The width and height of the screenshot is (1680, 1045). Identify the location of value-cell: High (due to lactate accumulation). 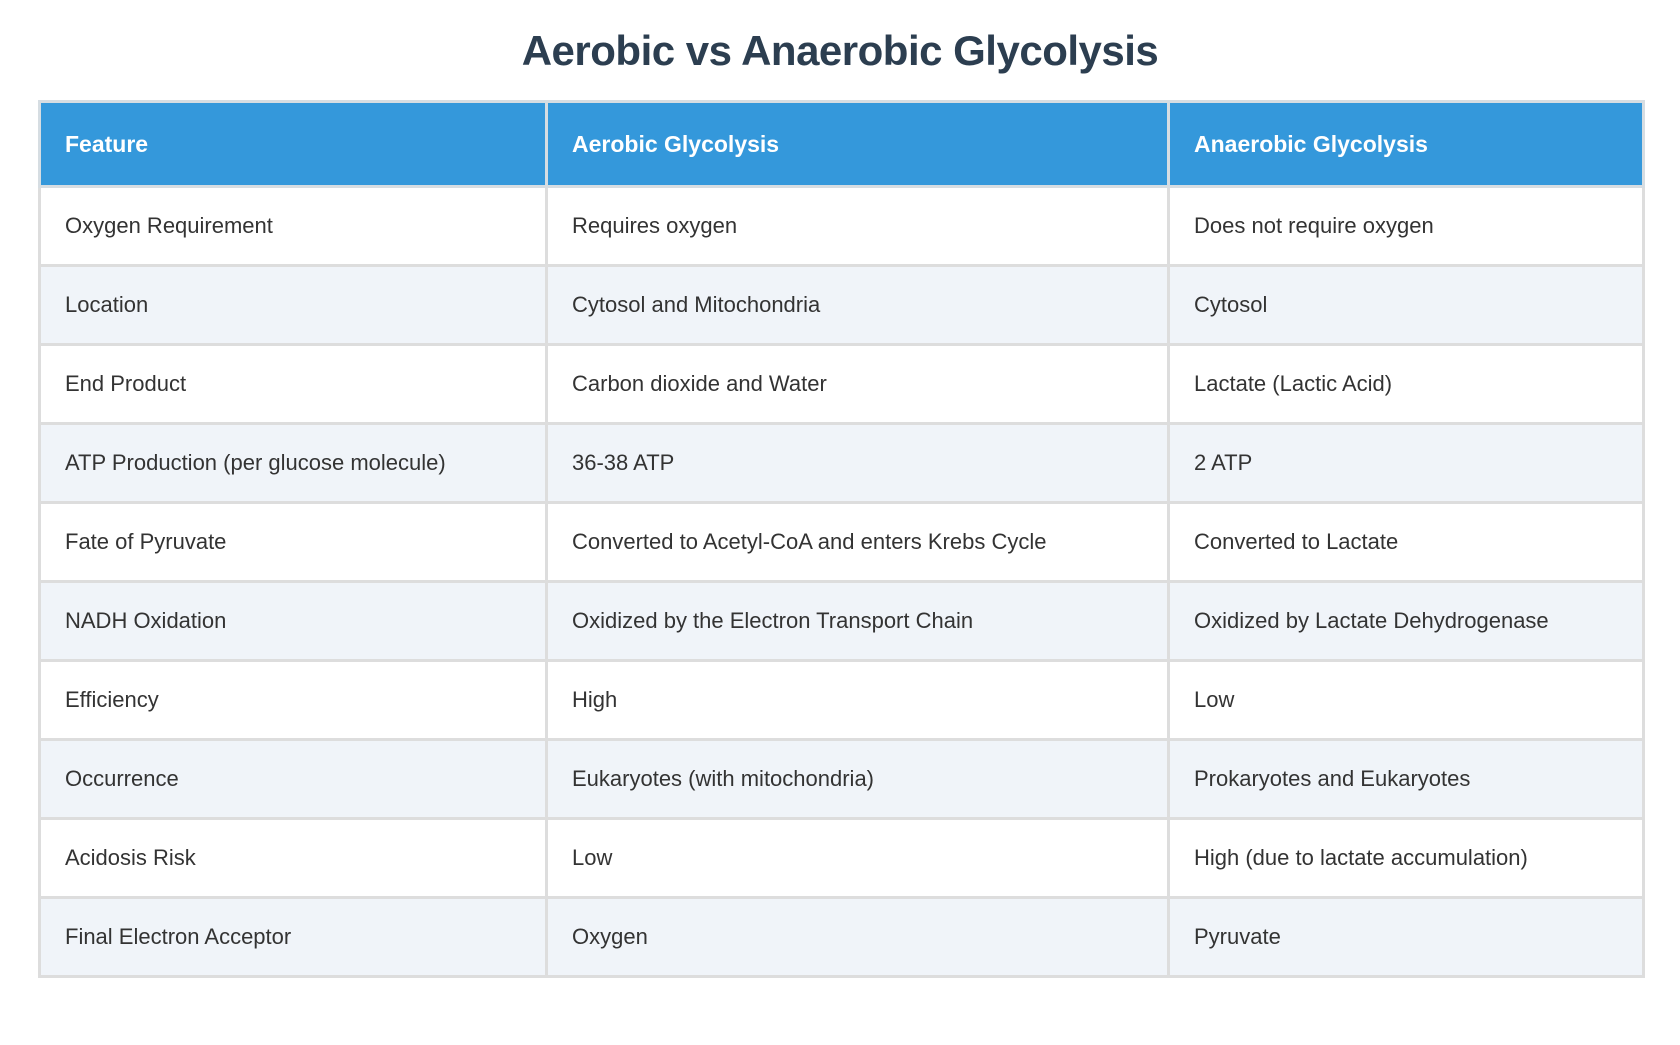
(1406, 858).